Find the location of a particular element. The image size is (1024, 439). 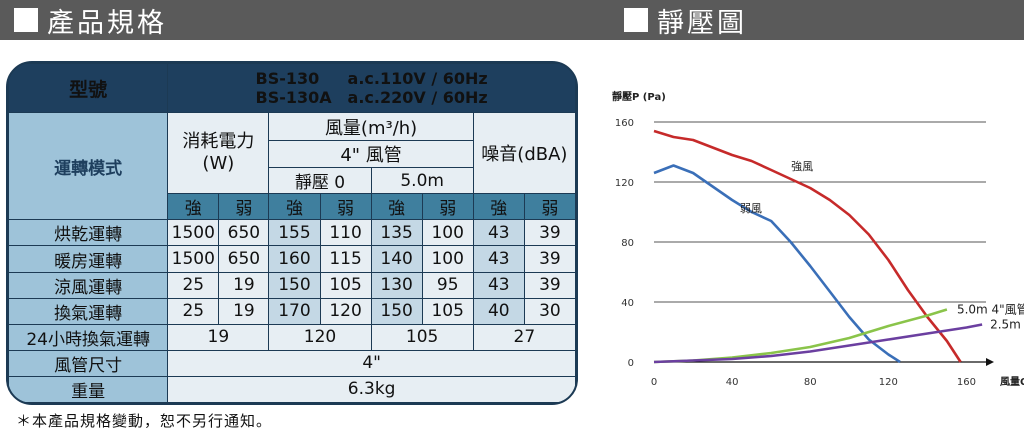

value-cell: 155 is located at coordinates (294, 233).